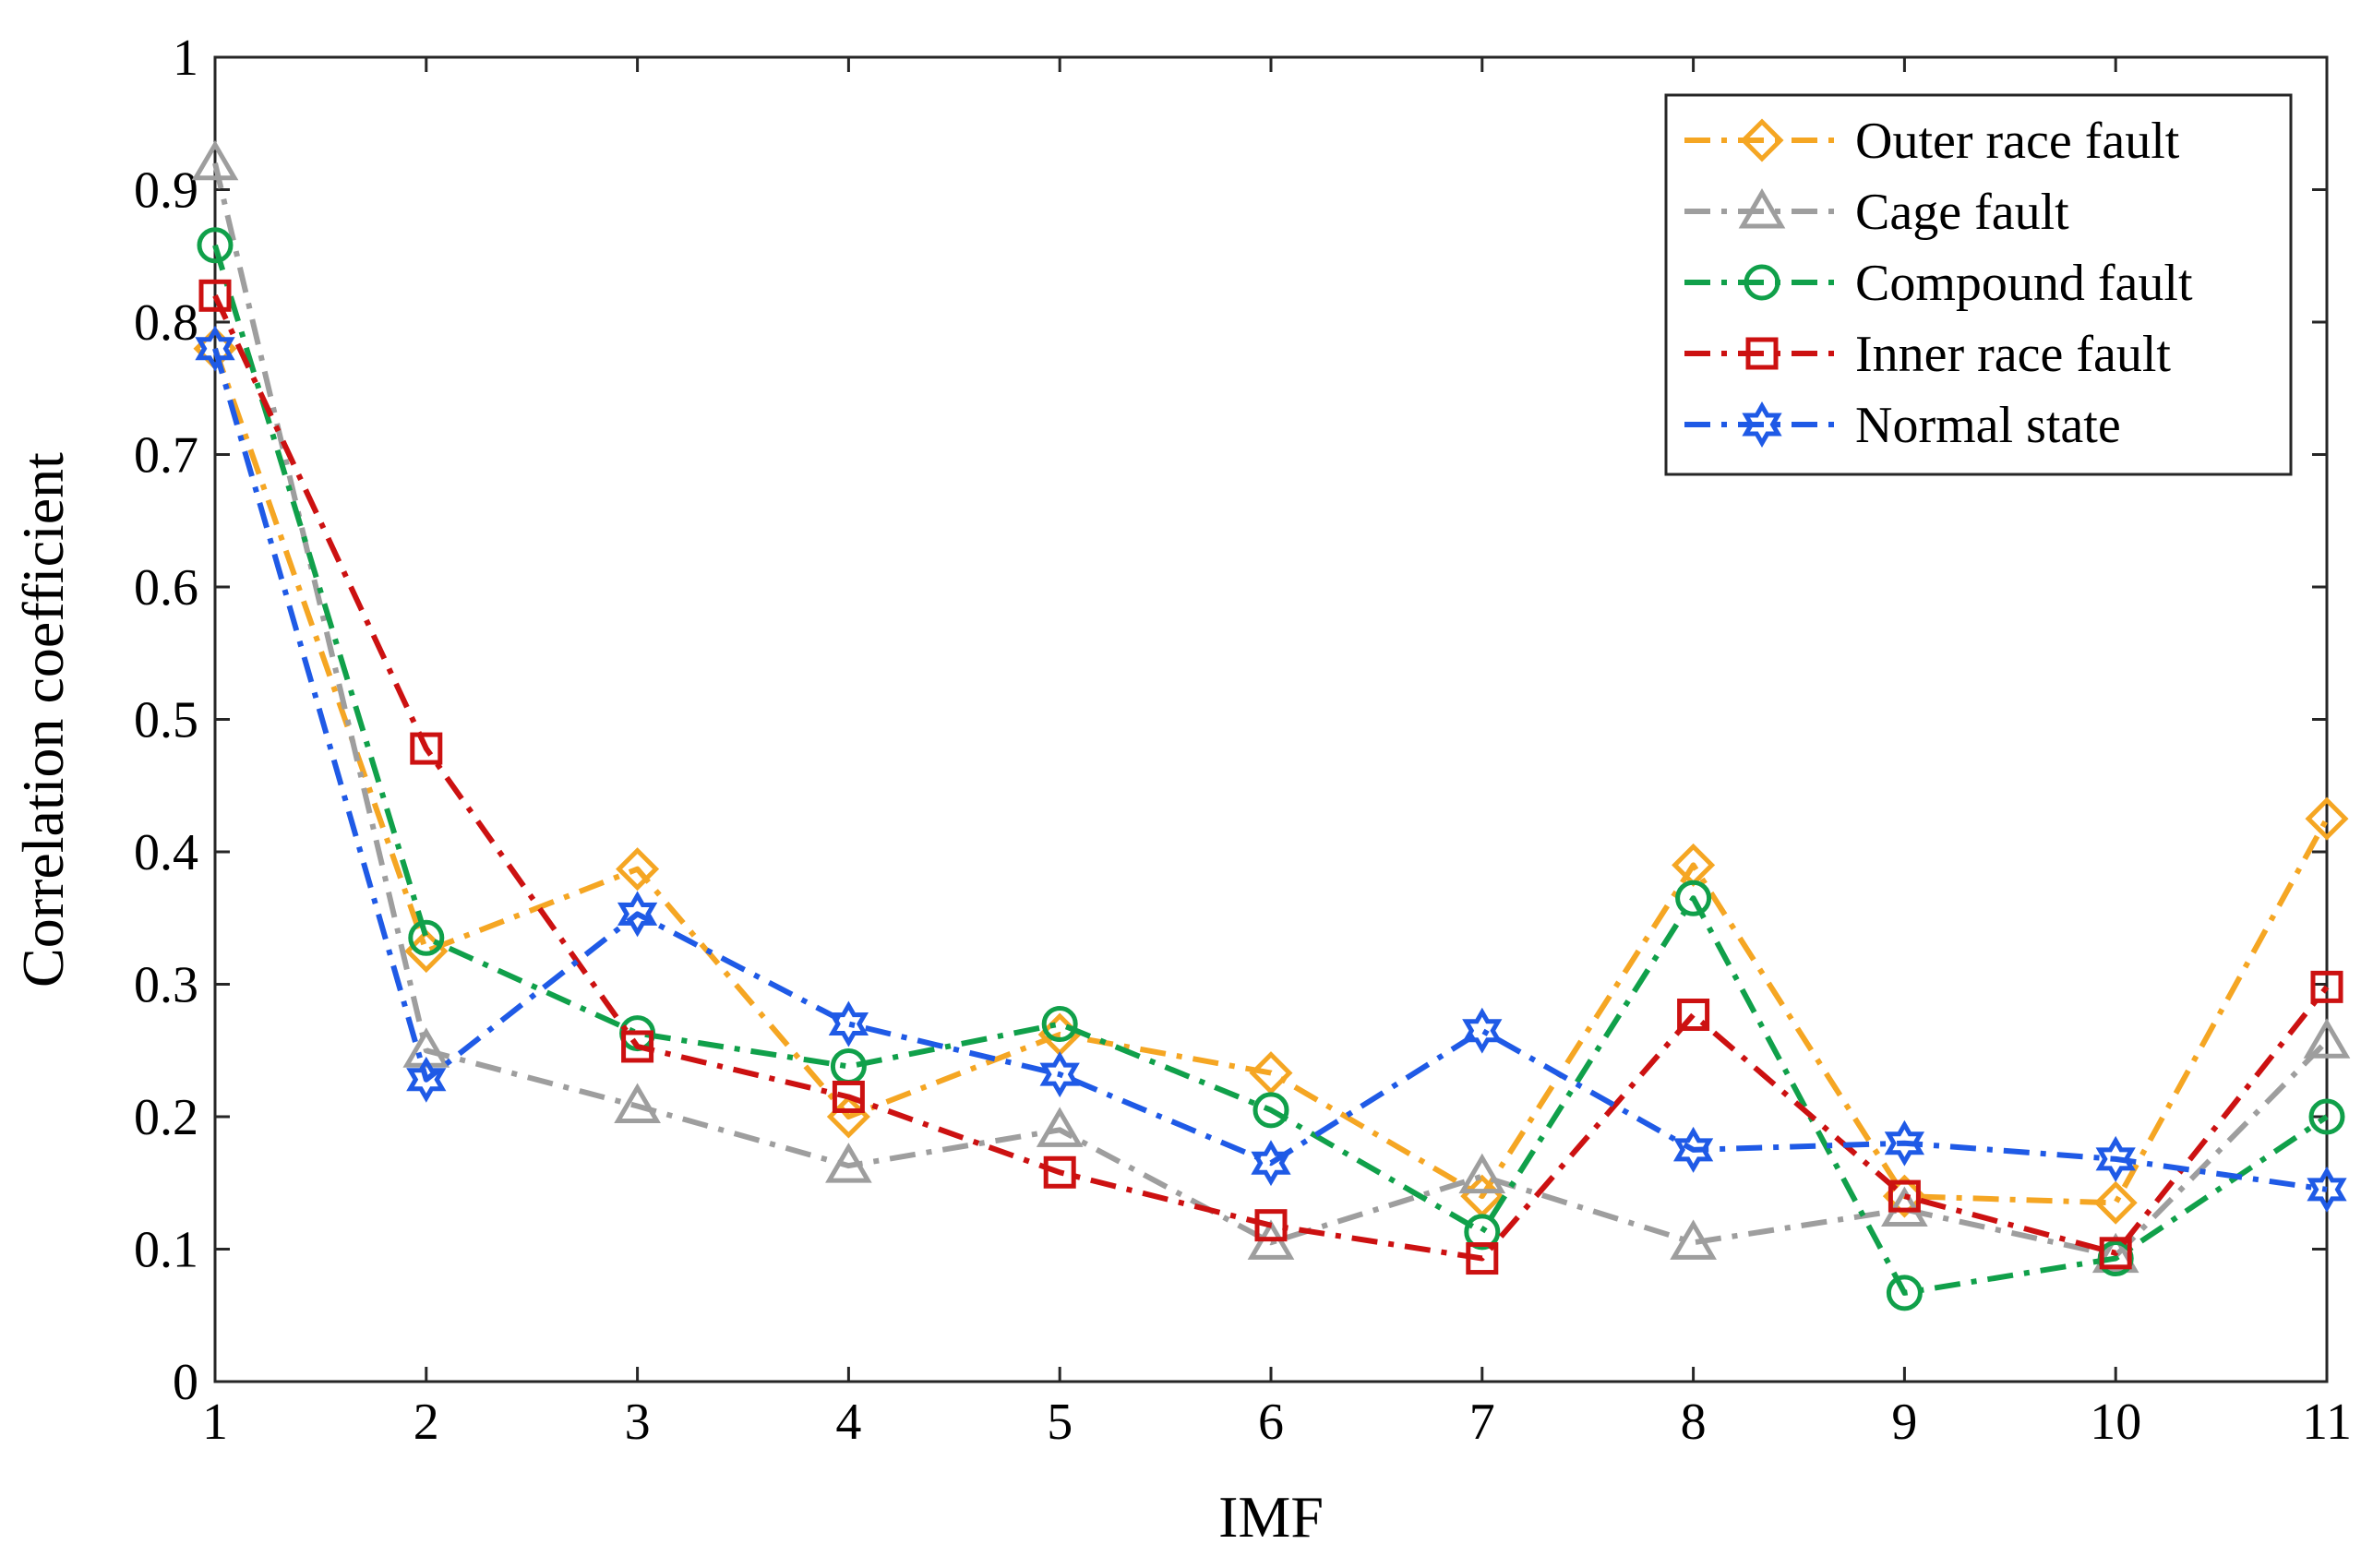 The width and height of the screenshot is (2373, 1568). Describe the element at coordinates (215, 1422) in the screenshot. I see `x-tick-label: 1` at that location.